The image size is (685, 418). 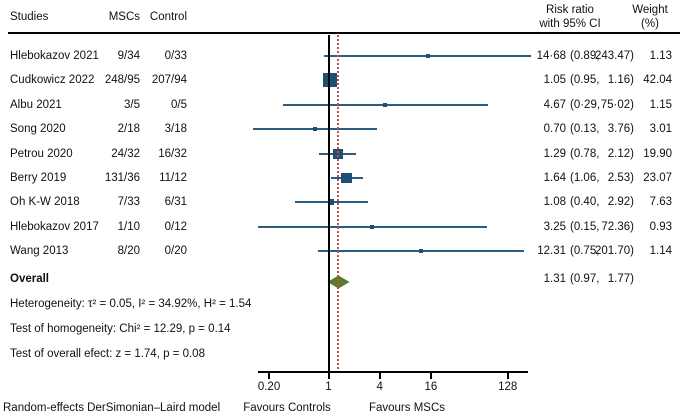 I want to click on ci-upper-value: 2.12), so click(x=620, y=153).